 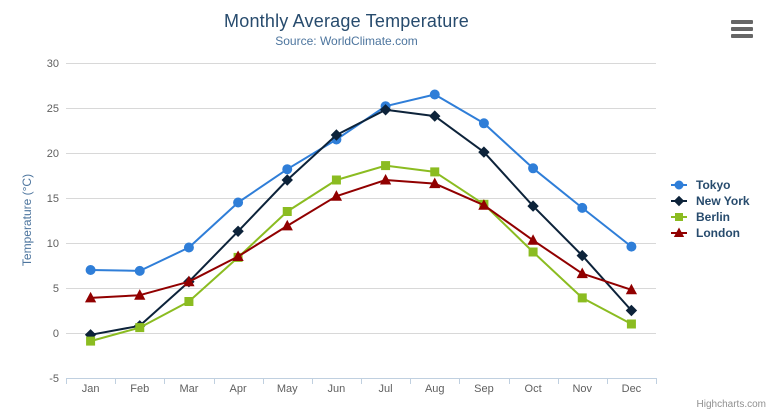 What do you see at coordinates (723, 201) in the screenshot?
I see `legend-item-label: New York` at bounding box center [723, 201].